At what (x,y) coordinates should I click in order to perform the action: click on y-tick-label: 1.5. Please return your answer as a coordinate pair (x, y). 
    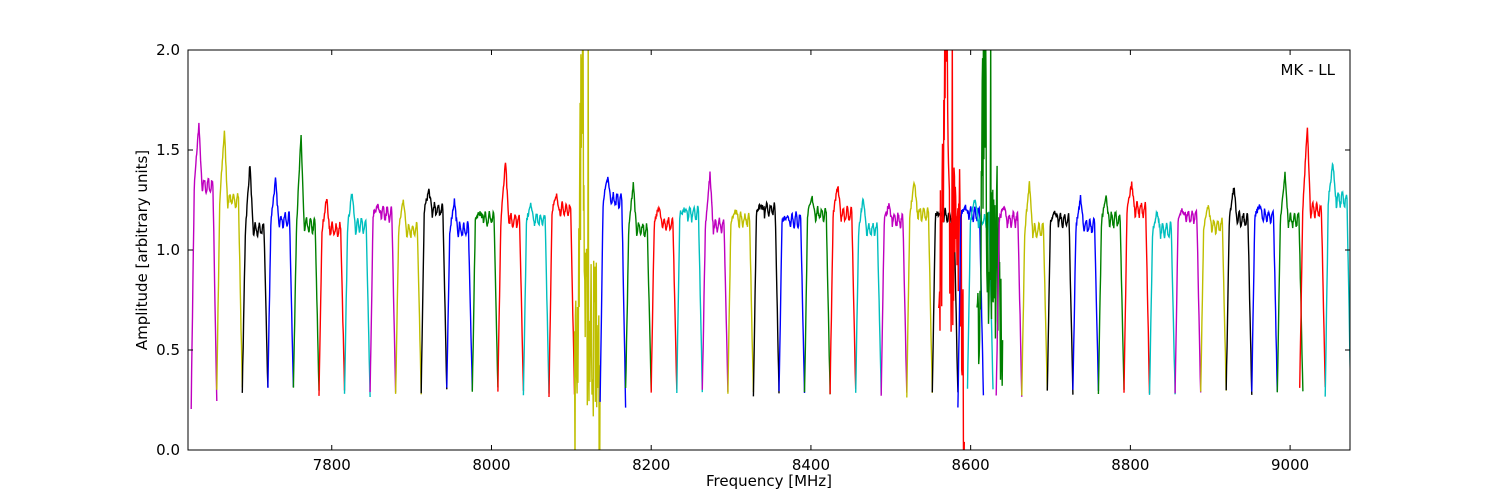
    Looking at the image, I should click on (168, 150).